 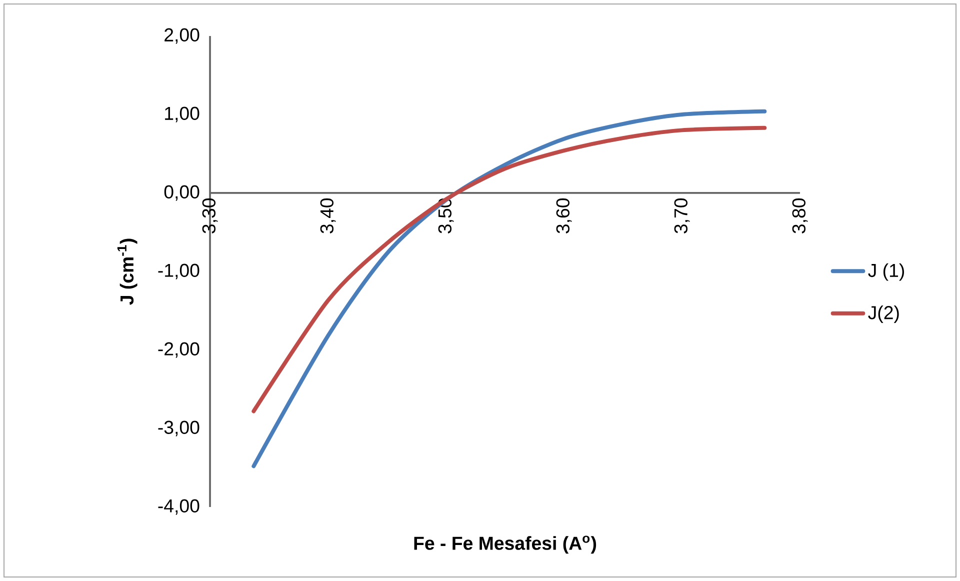 What do you see at coordinates (182, 114) in the screenshot?
I see `y-tick-label: 1,00` at bounding box center [182, 114].